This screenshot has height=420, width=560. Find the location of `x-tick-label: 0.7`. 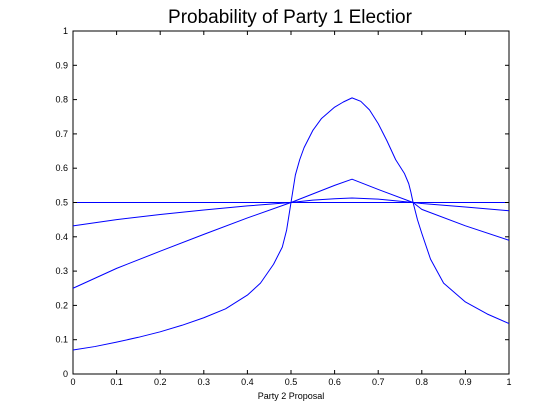

x-tick-label: 0.7 is located at coordinates (378, 382).